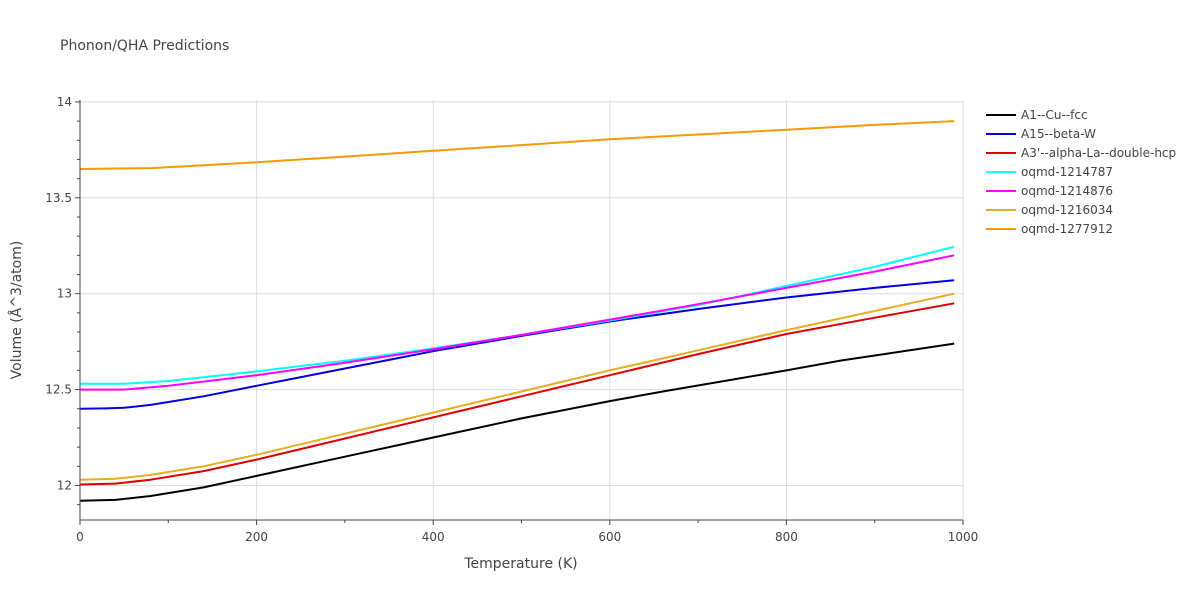  I want to click on legend-item: A3'--alpha-La--double-hcp, so click(1081, 153).